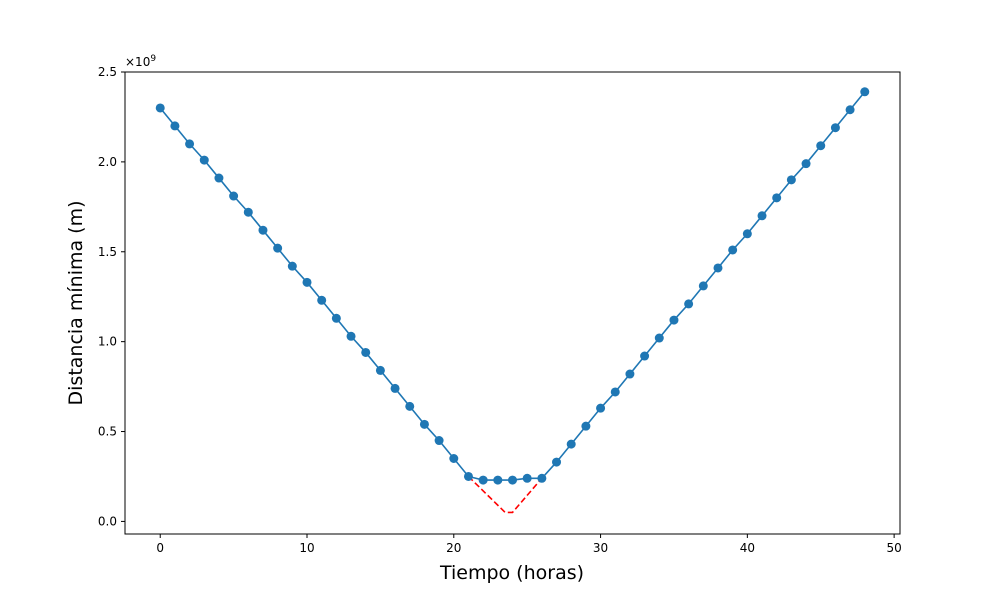 The width and height of the screenshot is (1000, 600). What do you see at coordinates (306, 548) in the screenshot?
I see `x-tick-label: 10` at bounding box center [306, 548].